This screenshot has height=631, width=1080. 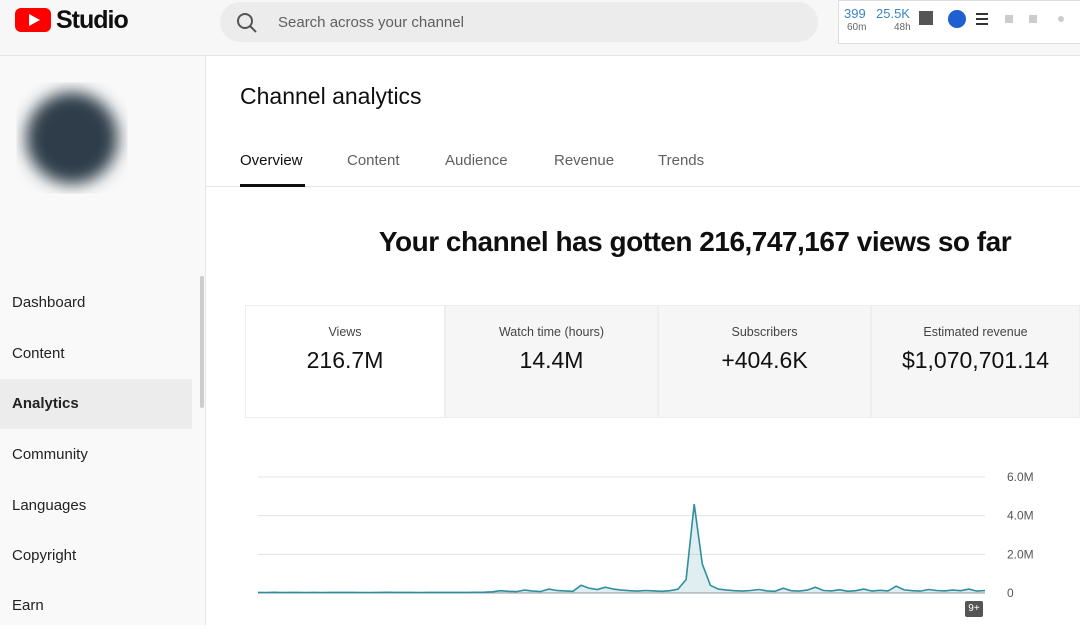 What do you see at coordinates (643, 186) in the screenshot?
I see `tab-divider` at bounding box center [643, 186].